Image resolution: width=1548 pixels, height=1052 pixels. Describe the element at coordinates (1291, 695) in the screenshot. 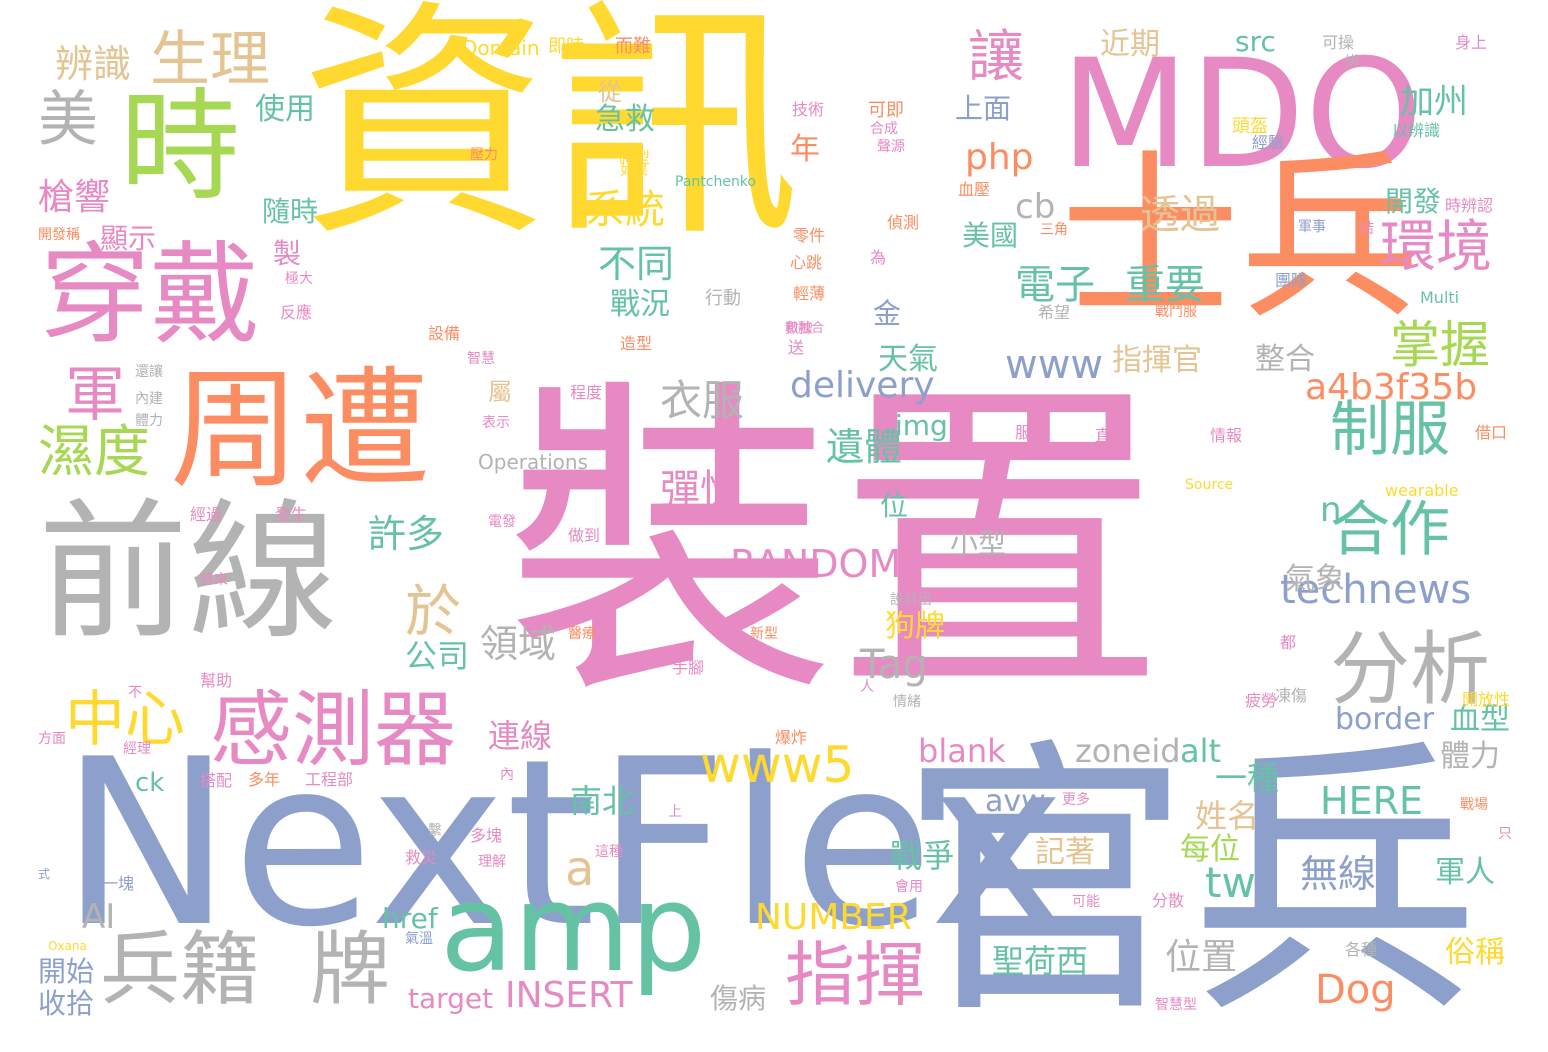

I see `word-154: 凍傷` at that location.